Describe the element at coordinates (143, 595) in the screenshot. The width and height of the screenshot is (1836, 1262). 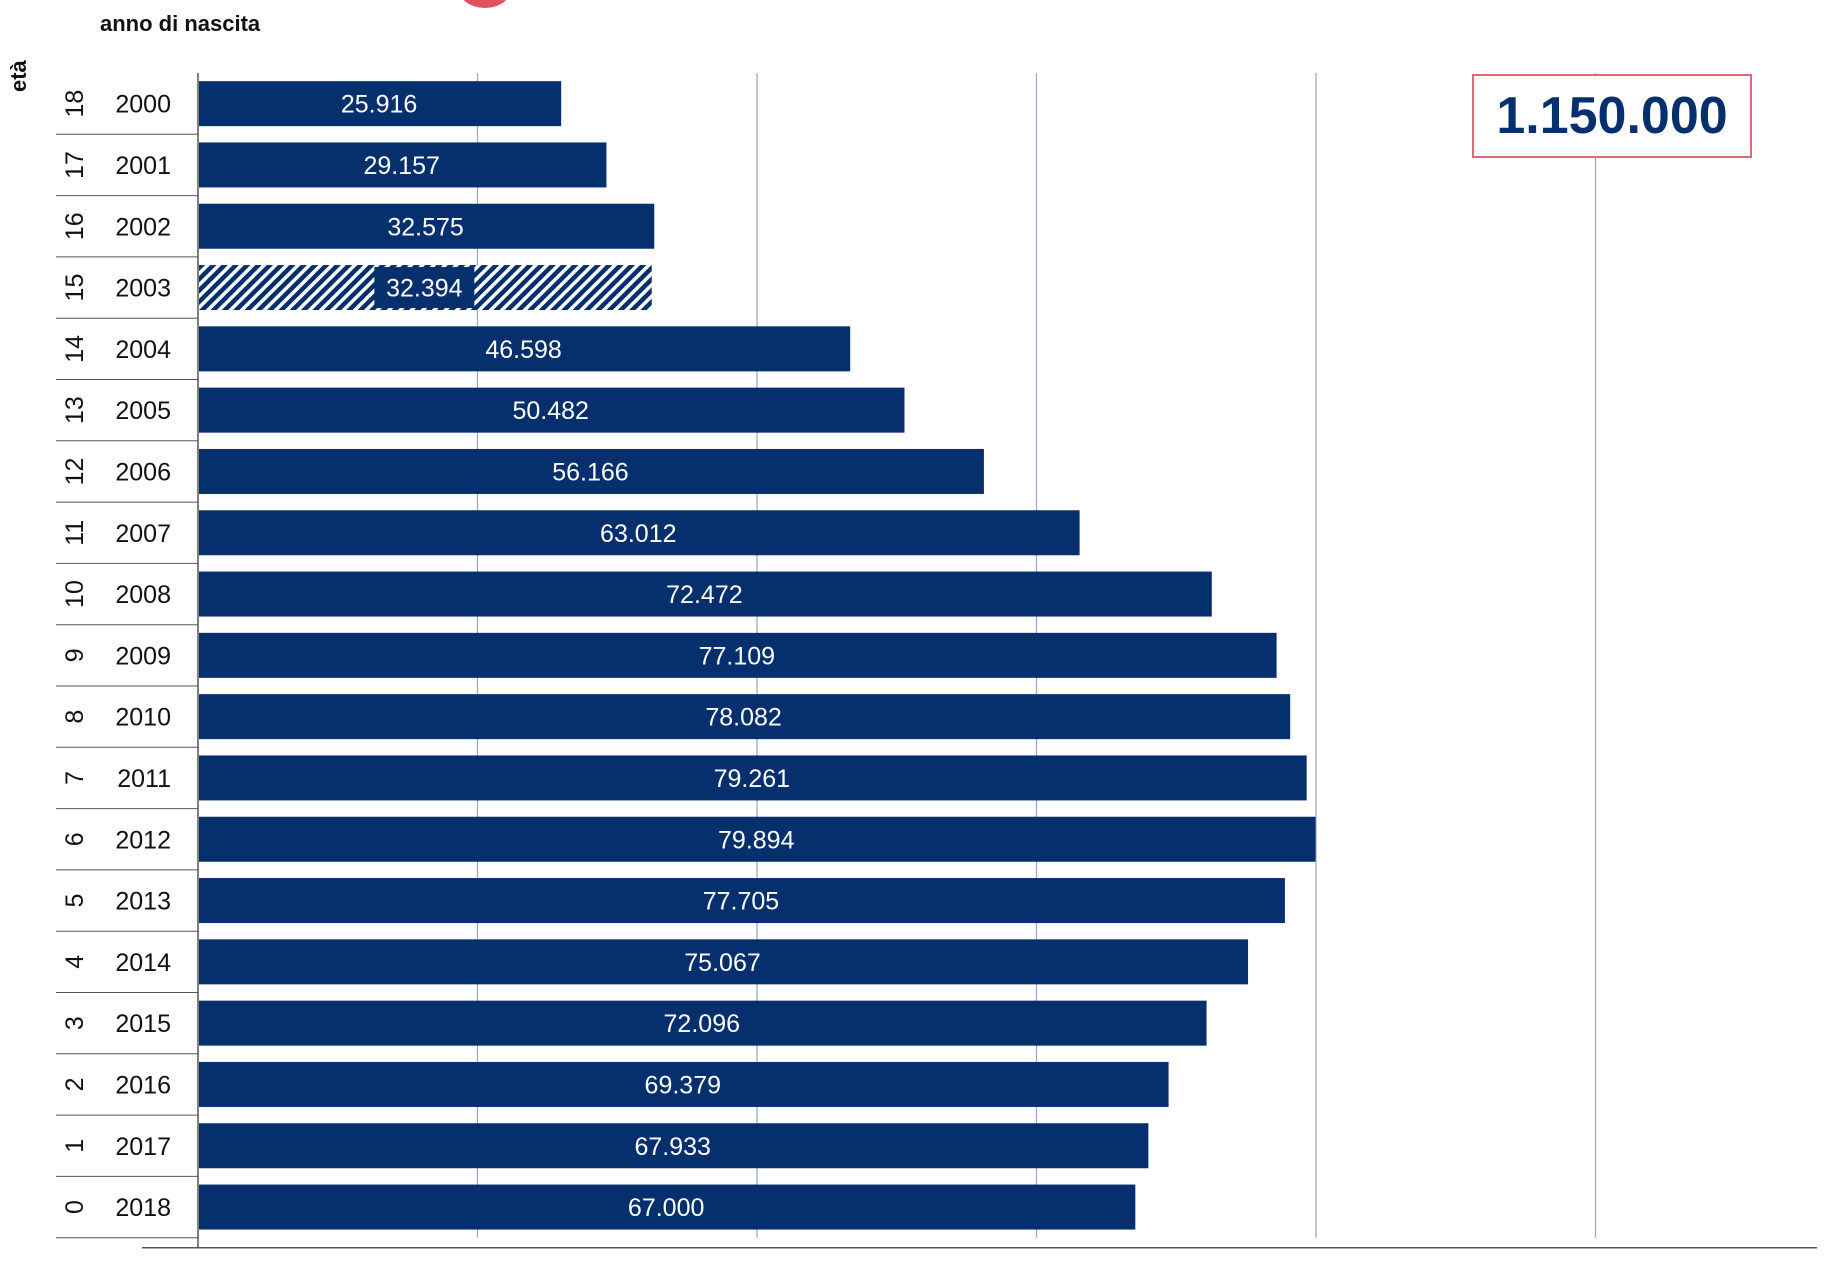
I see `year-label: 2008` at that location.